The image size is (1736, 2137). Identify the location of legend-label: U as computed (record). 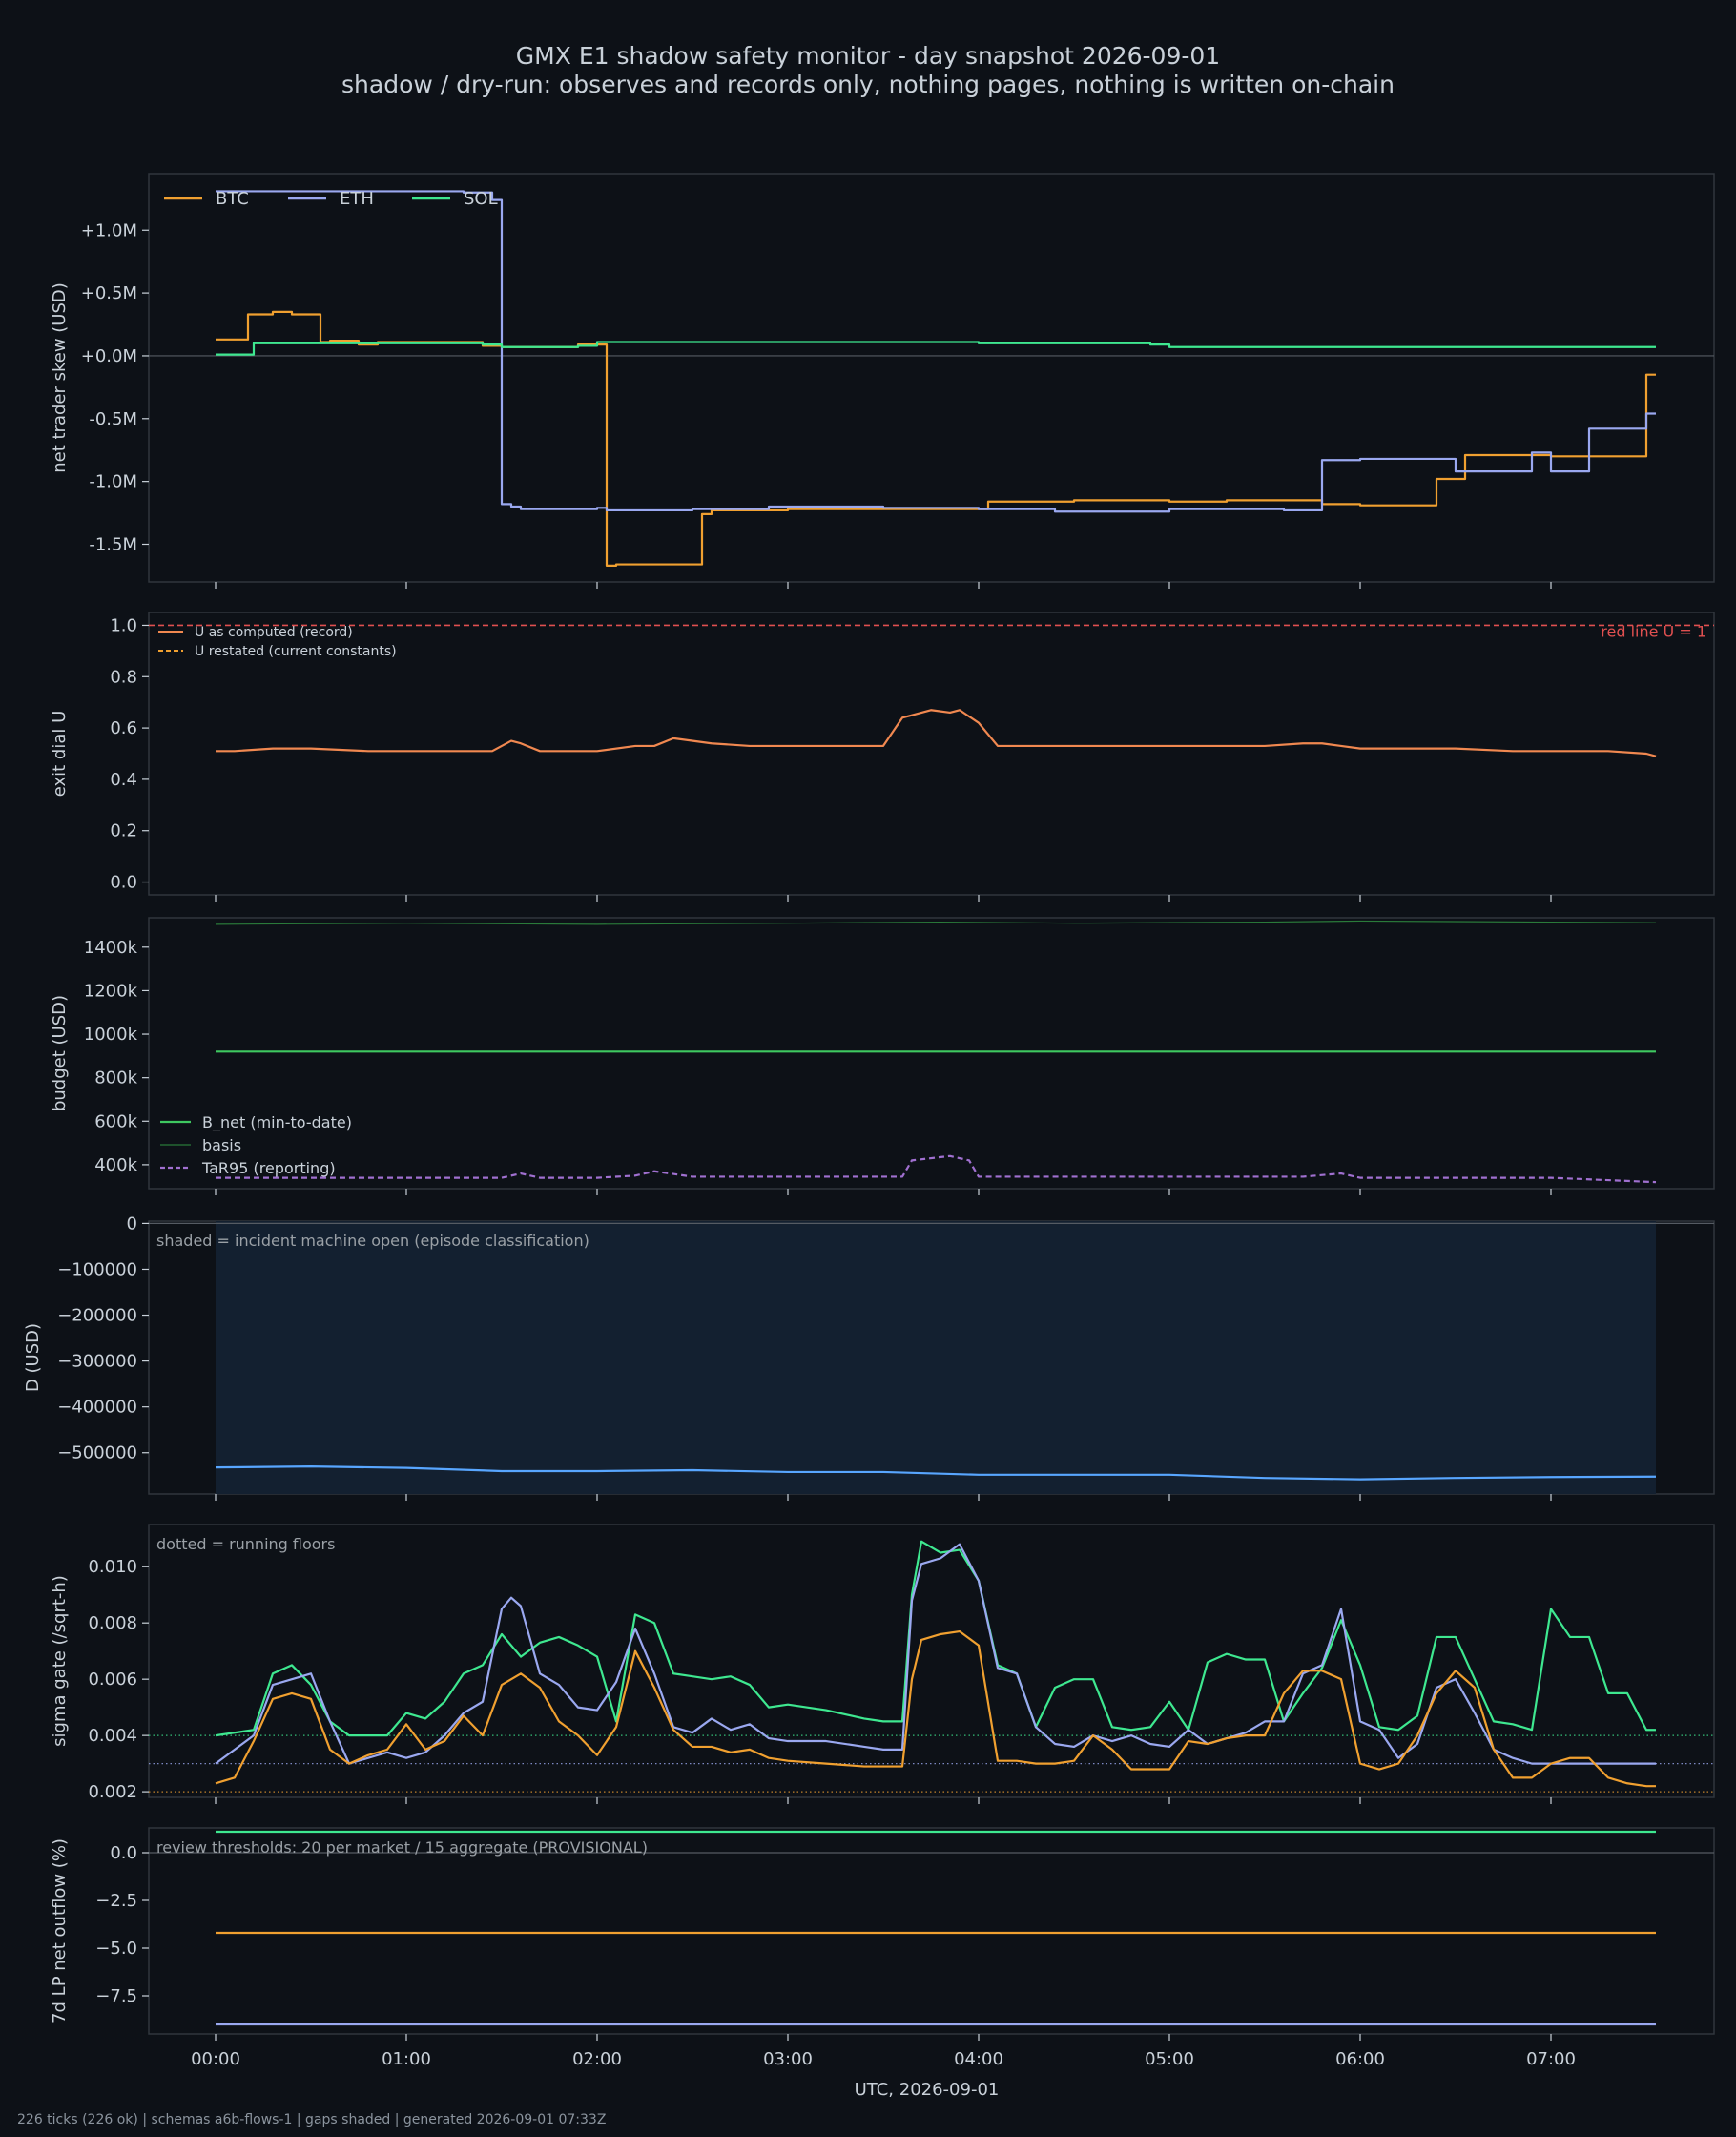
(274, 632).